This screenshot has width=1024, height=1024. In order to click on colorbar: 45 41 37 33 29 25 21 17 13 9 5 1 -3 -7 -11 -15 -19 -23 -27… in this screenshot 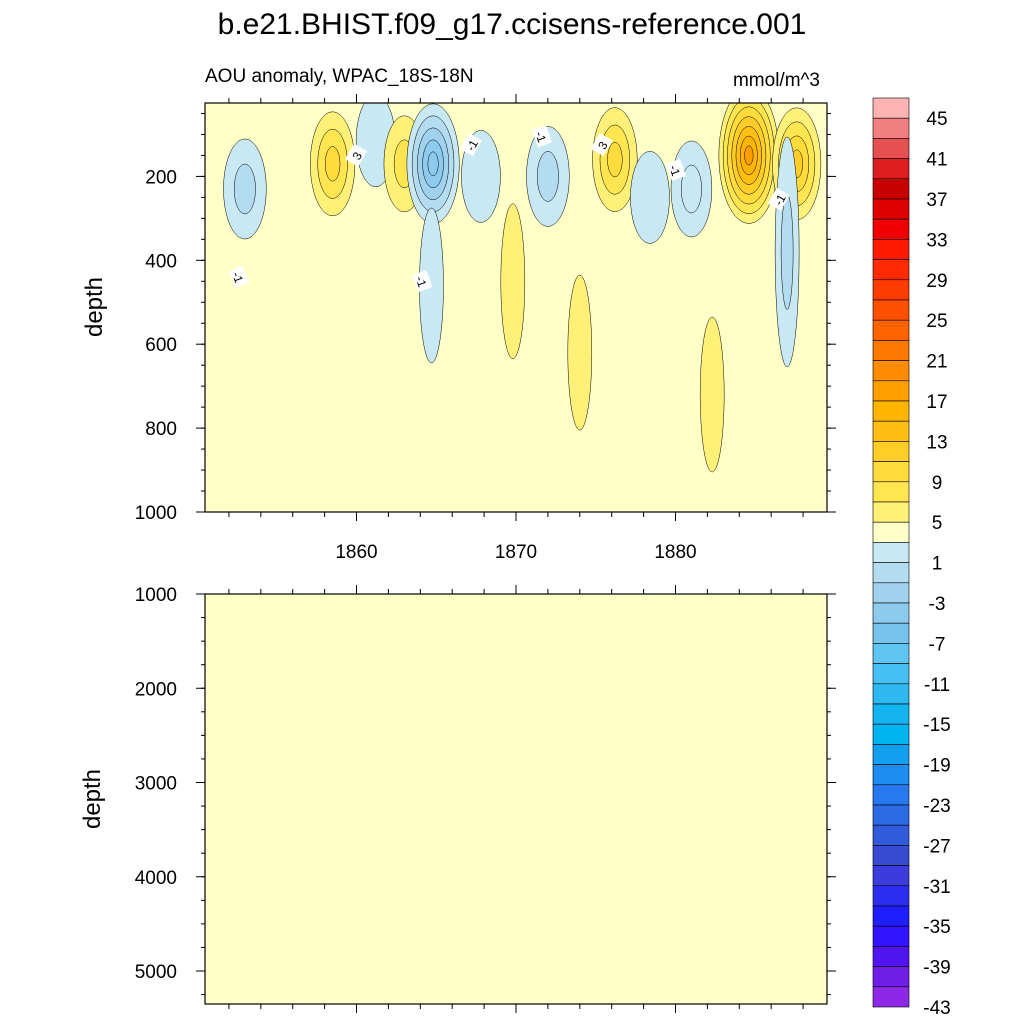, I will do `click(911, 558)`.